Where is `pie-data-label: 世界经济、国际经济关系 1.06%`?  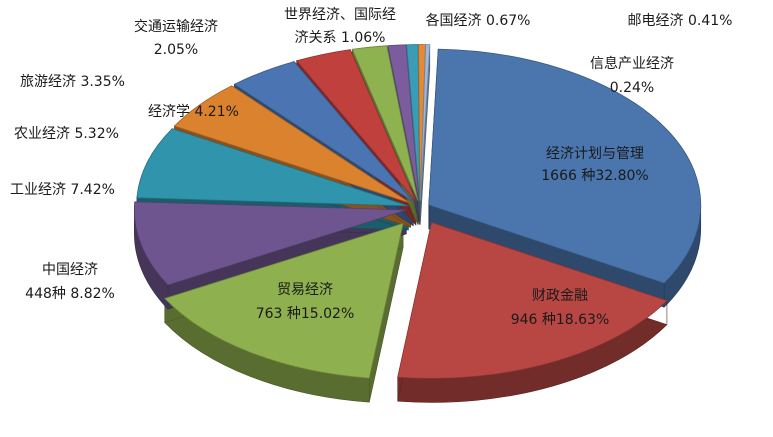 pie-data-label: 世界经济、国际经济关系 1.06% is located at coordinates (340, 26).